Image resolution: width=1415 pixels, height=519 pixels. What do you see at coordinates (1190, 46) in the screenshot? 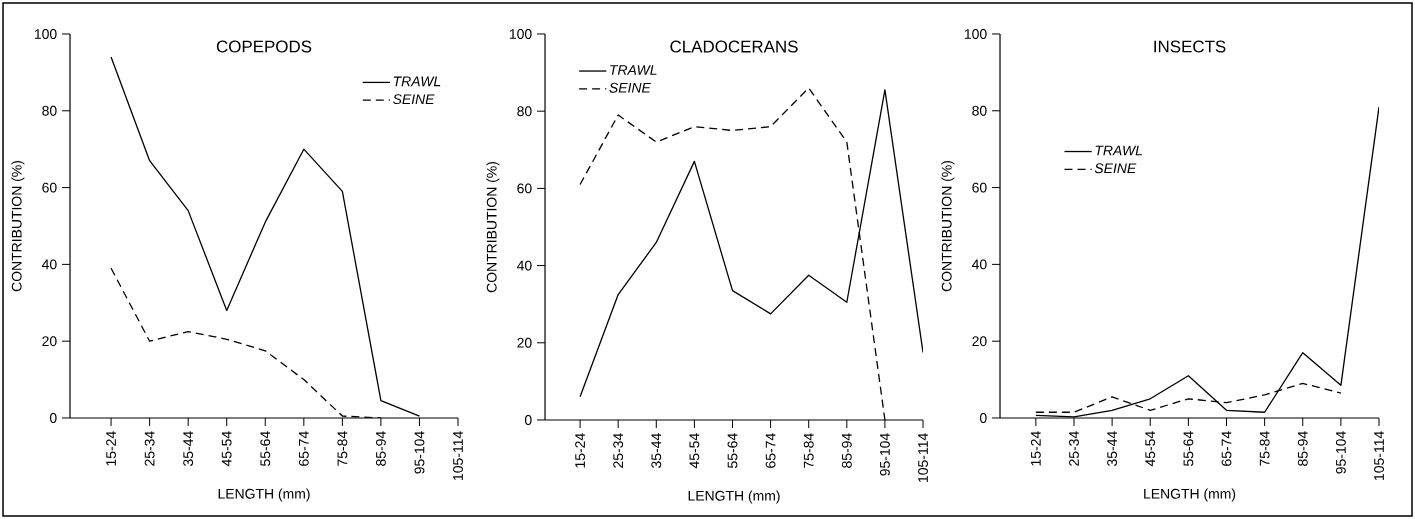
I see `chart-title: INSECTS` at bounding box center [1190, 46].